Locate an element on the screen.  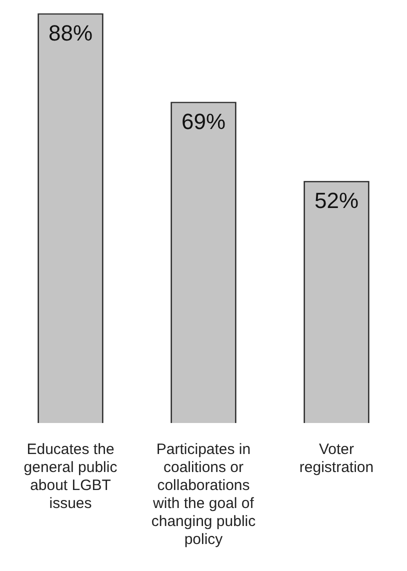
data-label: 69% is located at coordinates (203, 121).